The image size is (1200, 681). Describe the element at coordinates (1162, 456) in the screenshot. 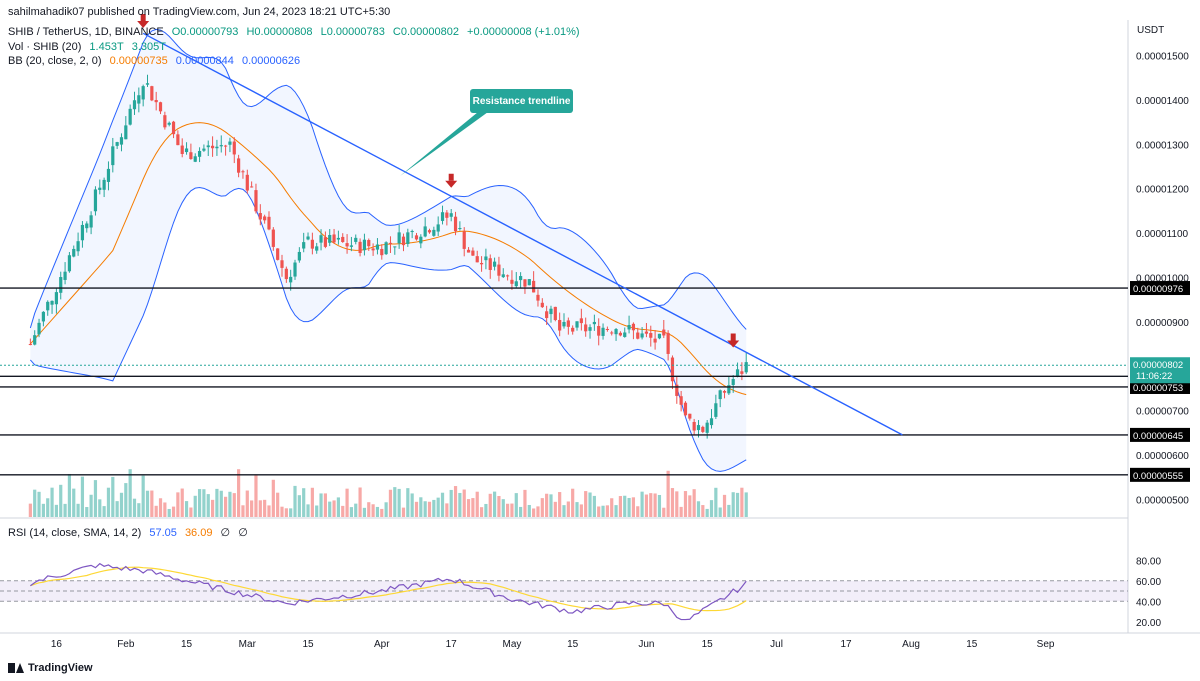

I see `price-tick-label: 0.00000600` at that location.